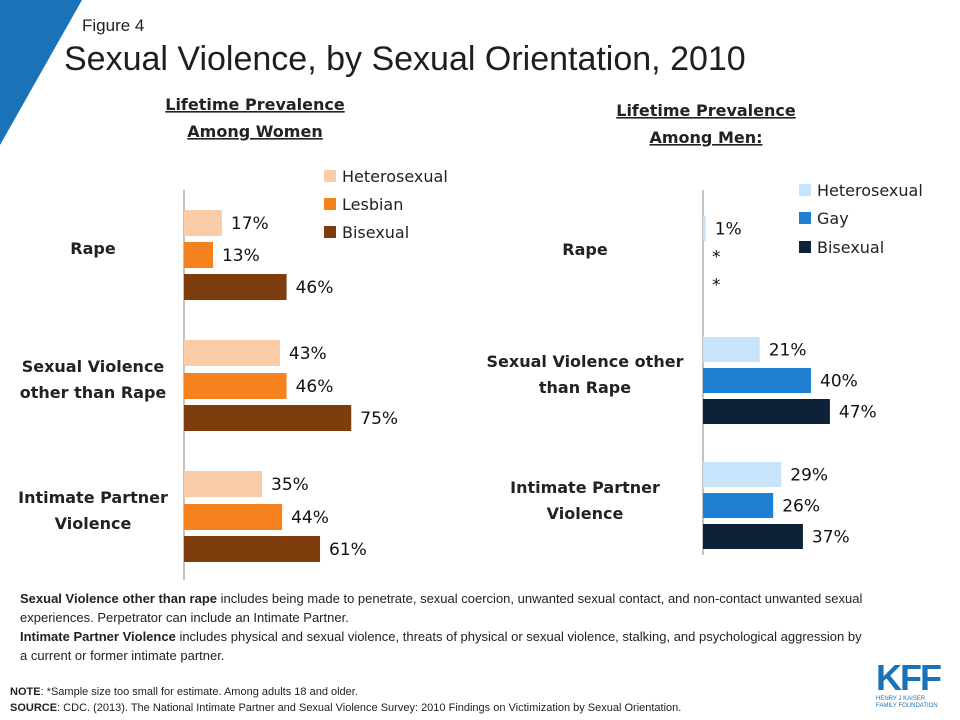 The image size is (960, 720). I want to click on men-data-label: 47%, so click(858, 413).